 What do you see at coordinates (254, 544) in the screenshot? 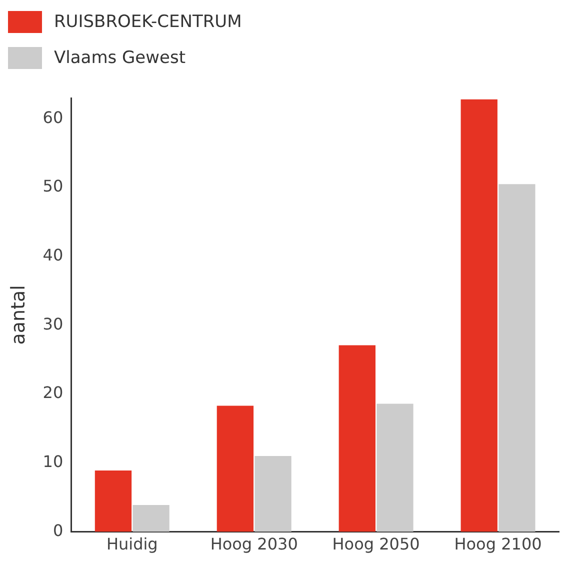
I see `x-tick-label: Hoog 2030` at bounding box center [254, 544].